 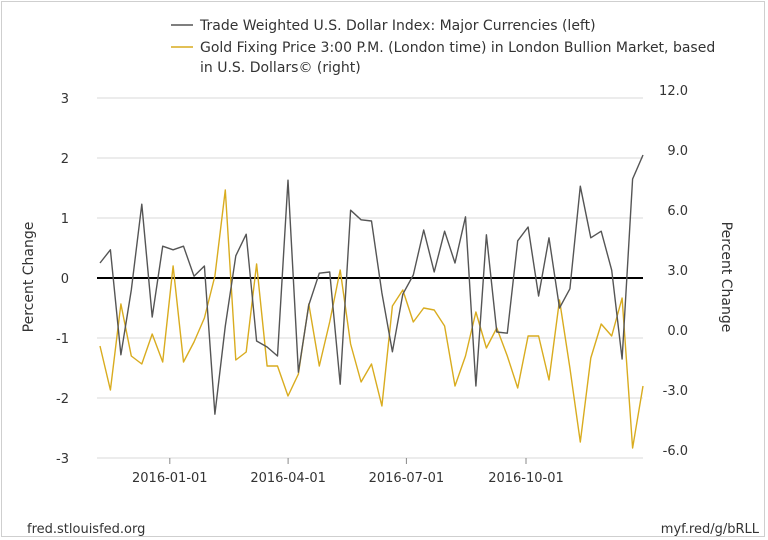 What do you see at coordinates (677, 271) in the screenshot?
I see `right-tick-label: 3.0` at bounding box center [677, 271].